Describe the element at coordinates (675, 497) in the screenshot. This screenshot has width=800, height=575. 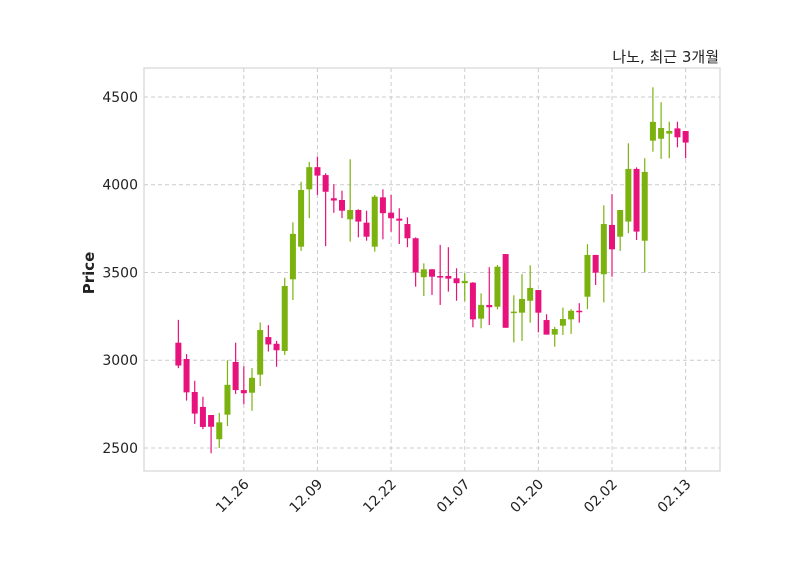
I see `x-tick-label: 02.13` at that location.